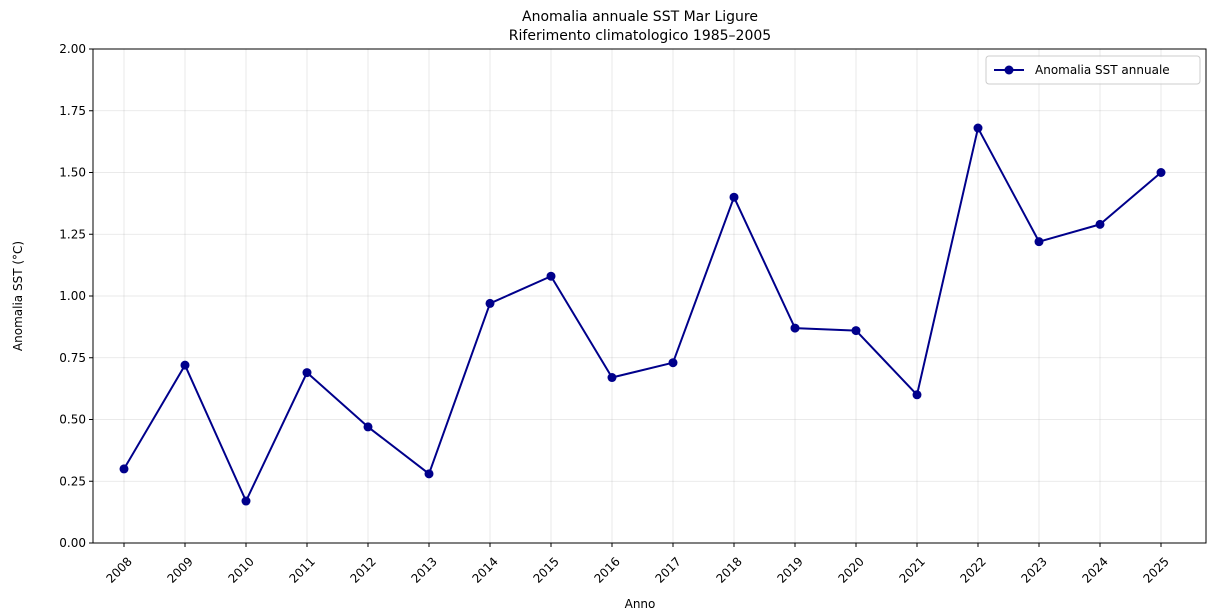 The height and width of the screenshot is (610, 1209). I want to click on chart-subtitle: Riferimento climatologico 1985–2005, so click(640, 36).